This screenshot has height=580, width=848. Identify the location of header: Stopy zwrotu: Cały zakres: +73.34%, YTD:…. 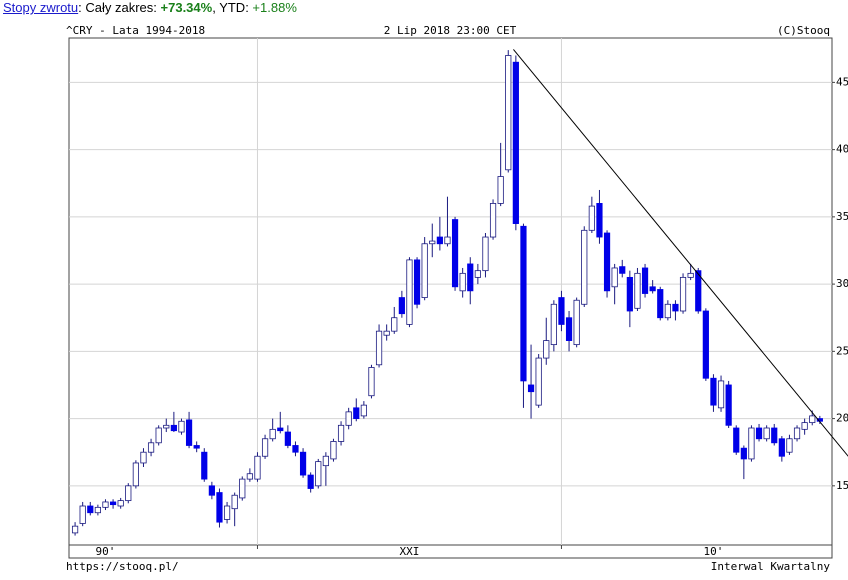
(150, 7).